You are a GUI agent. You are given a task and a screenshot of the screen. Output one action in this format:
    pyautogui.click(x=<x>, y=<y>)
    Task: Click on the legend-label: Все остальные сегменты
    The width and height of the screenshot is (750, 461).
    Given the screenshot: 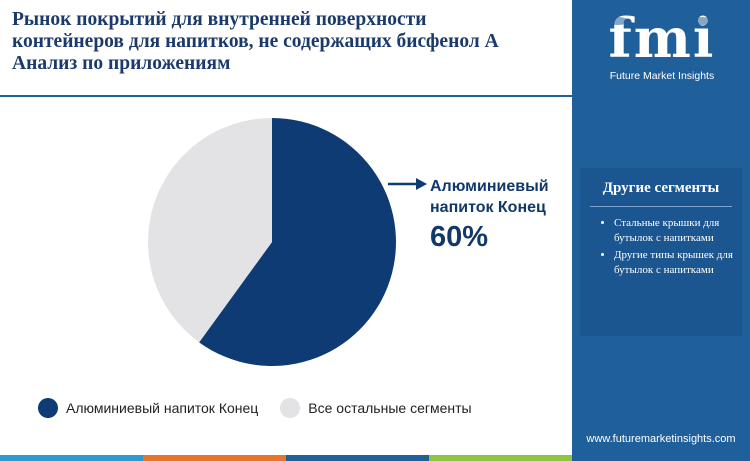 What is the action you would take?
    pyautogui.click(x=390, y=408)
    